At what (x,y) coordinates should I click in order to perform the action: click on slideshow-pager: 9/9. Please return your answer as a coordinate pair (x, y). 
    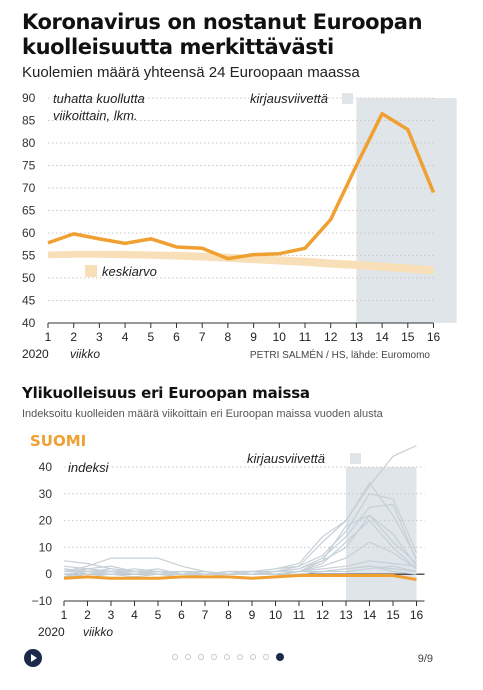
    Looking at the image, I should click on (241, 658).